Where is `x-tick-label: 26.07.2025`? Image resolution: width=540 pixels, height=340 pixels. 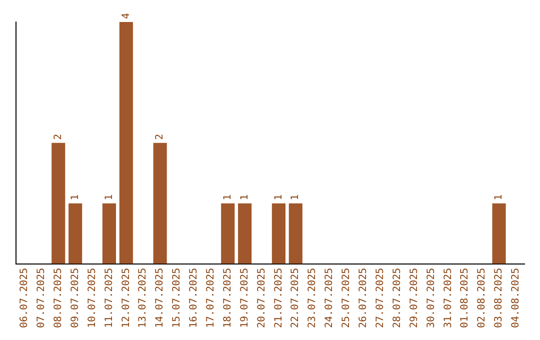
x-tick-label: 26.07.2025 is located at coordinates (364, 298).